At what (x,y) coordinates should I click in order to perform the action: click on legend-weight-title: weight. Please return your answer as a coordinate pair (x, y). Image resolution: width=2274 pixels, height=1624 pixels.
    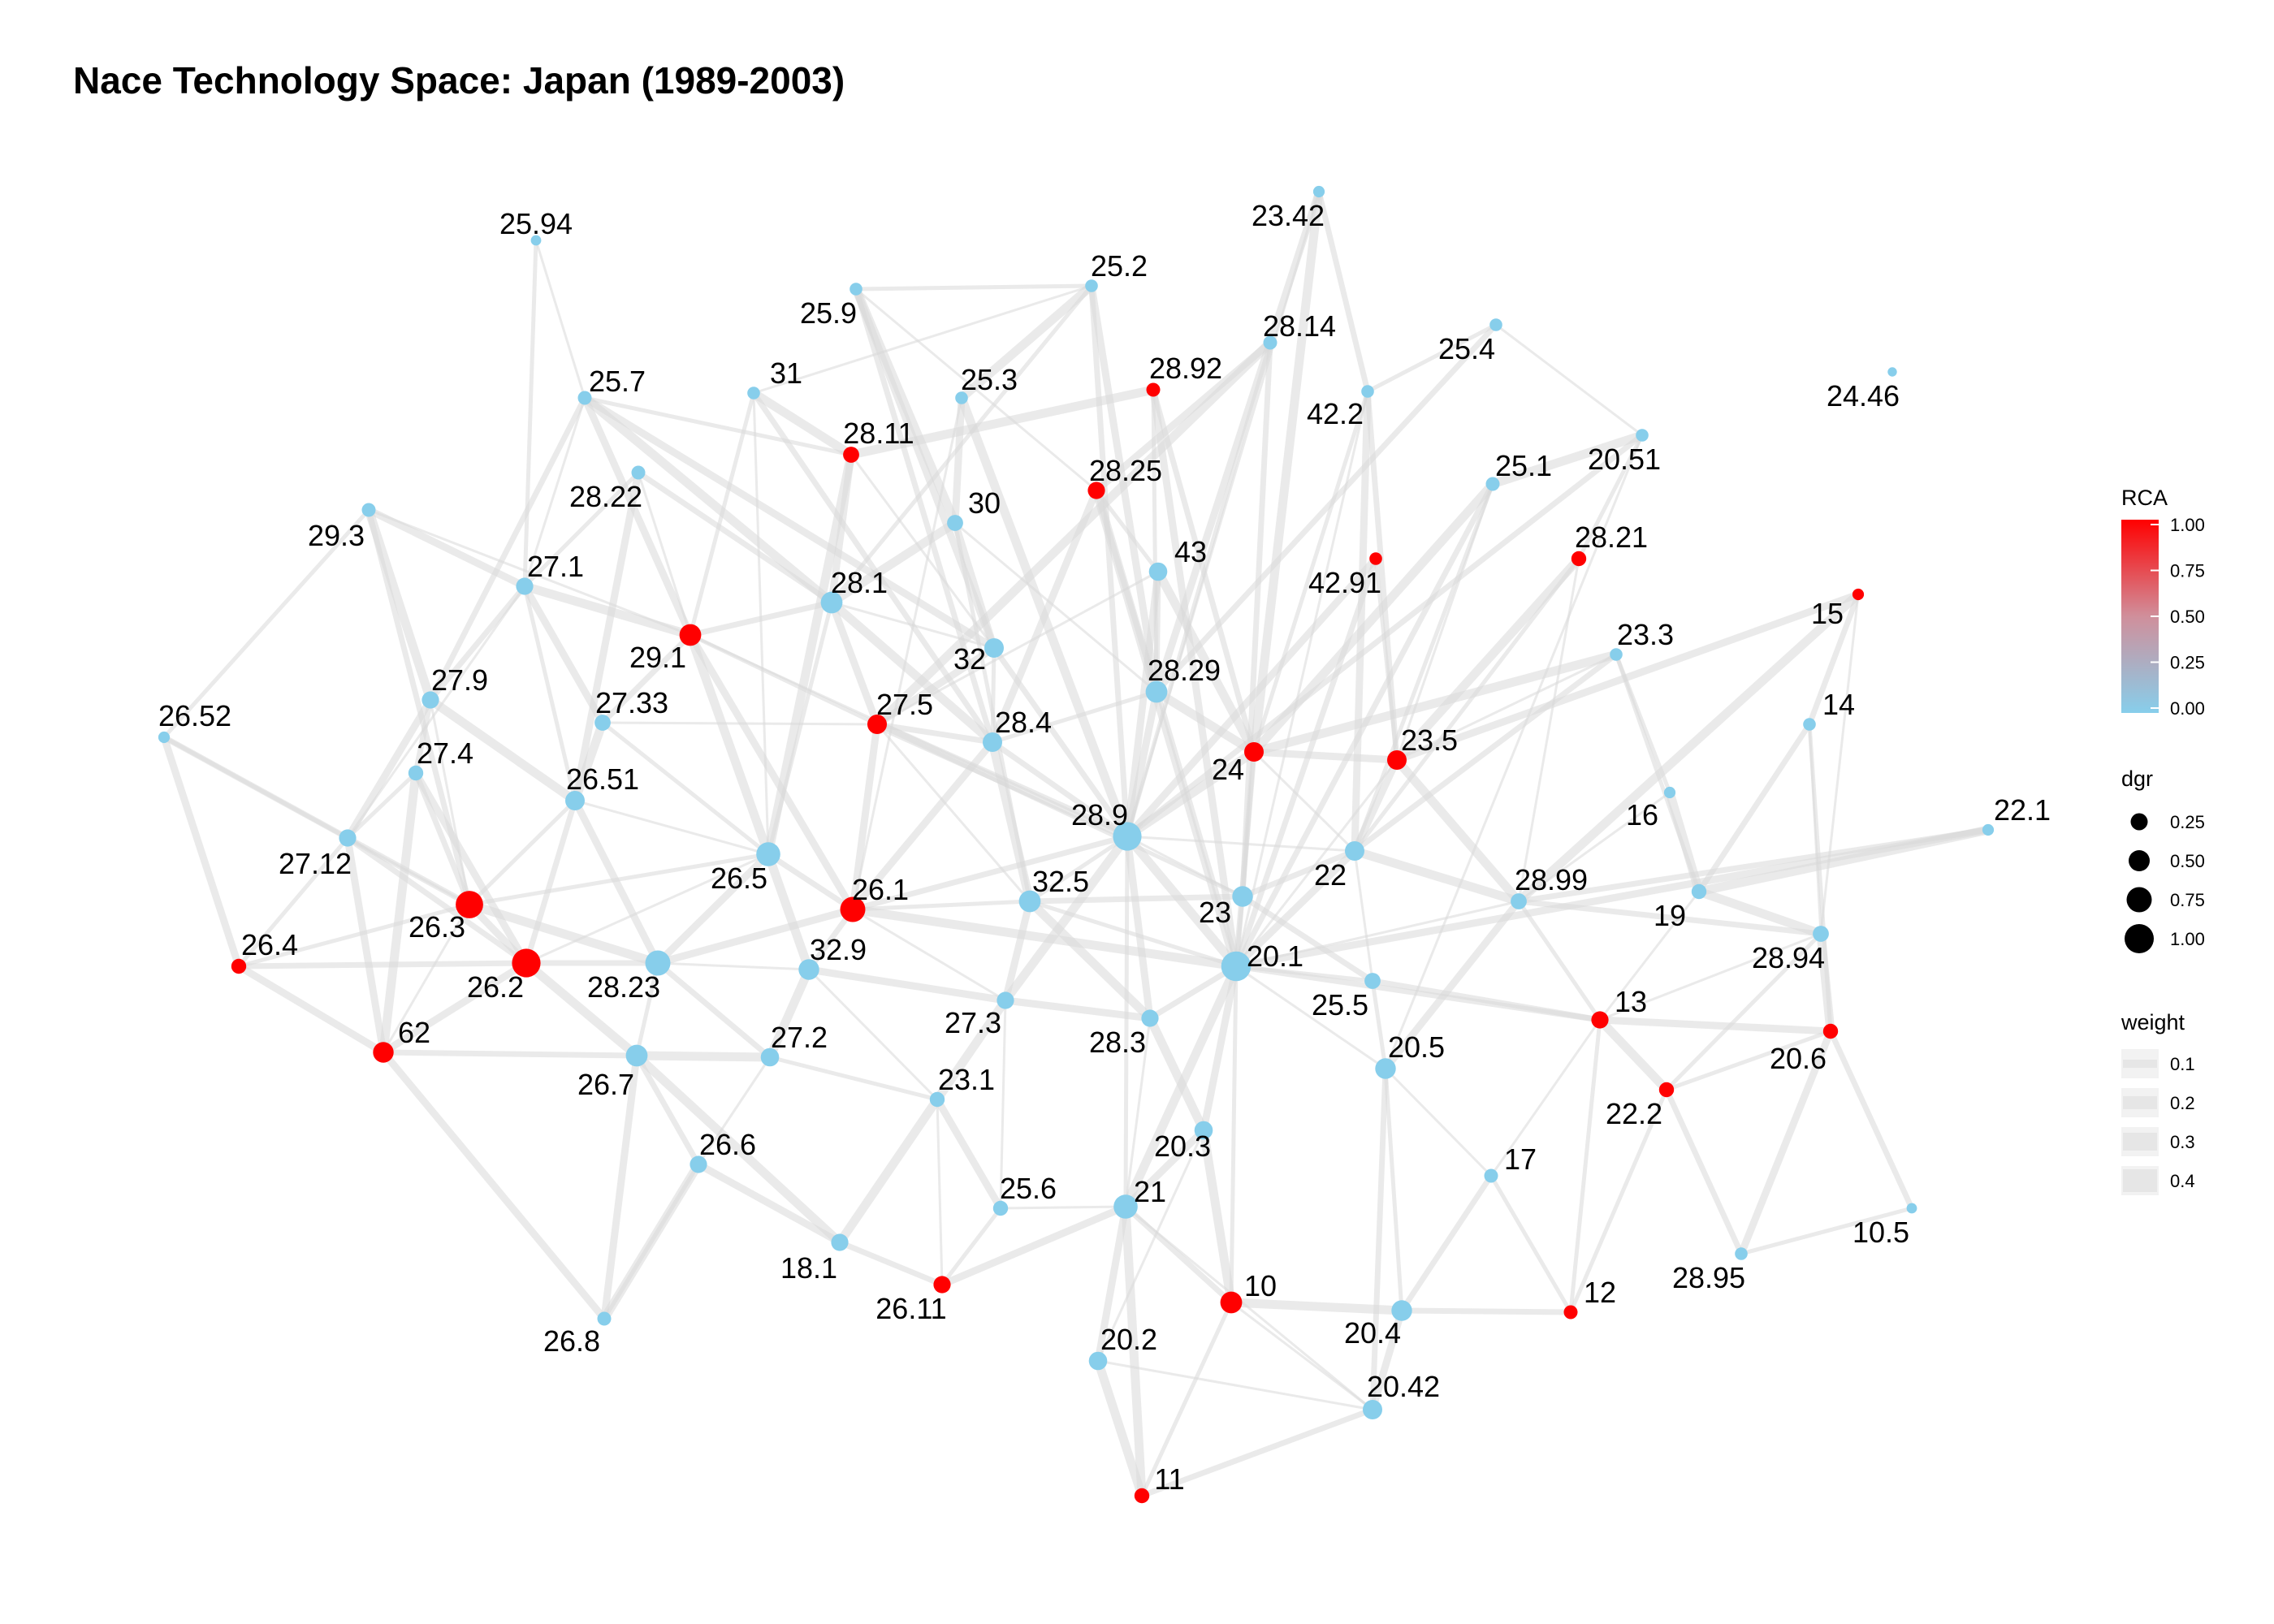
    Looking at the image, I should click on (2153, 1022).